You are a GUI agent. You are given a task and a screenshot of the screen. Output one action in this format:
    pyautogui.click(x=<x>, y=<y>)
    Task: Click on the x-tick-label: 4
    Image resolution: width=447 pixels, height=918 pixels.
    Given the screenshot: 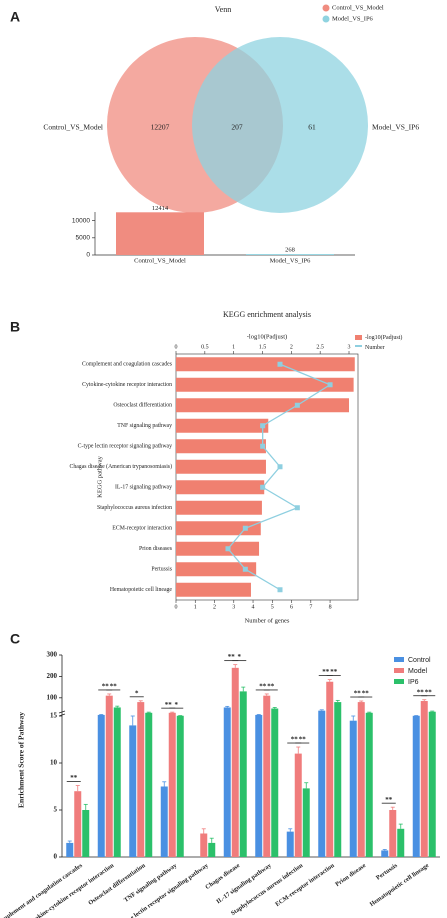 What is the action you would take?
    pyautogui.click(x=253, y=607)
    